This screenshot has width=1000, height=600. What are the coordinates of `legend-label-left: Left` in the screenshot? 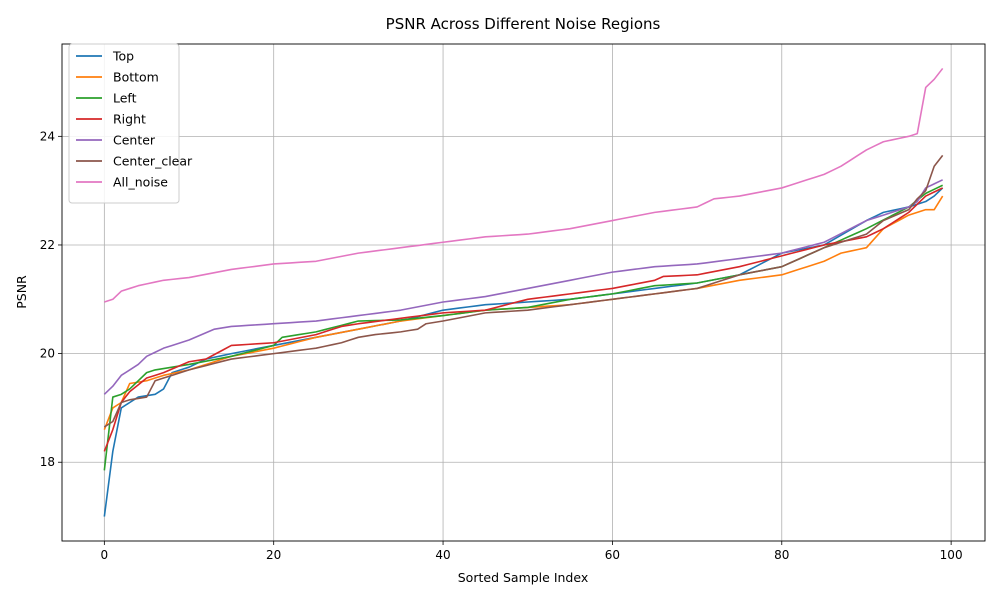 It's located at (125, 98).